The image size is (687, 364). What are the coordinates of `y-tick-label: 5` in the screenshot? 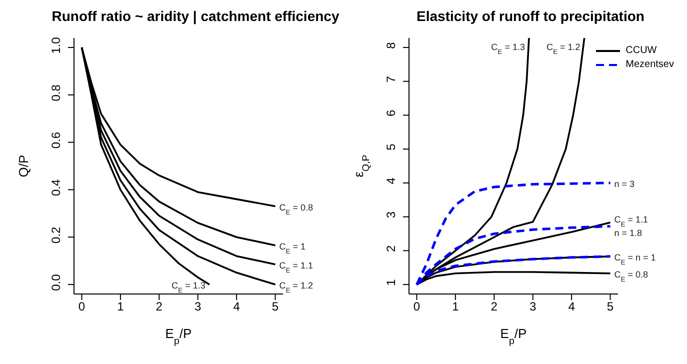 It's located at (391, 146).